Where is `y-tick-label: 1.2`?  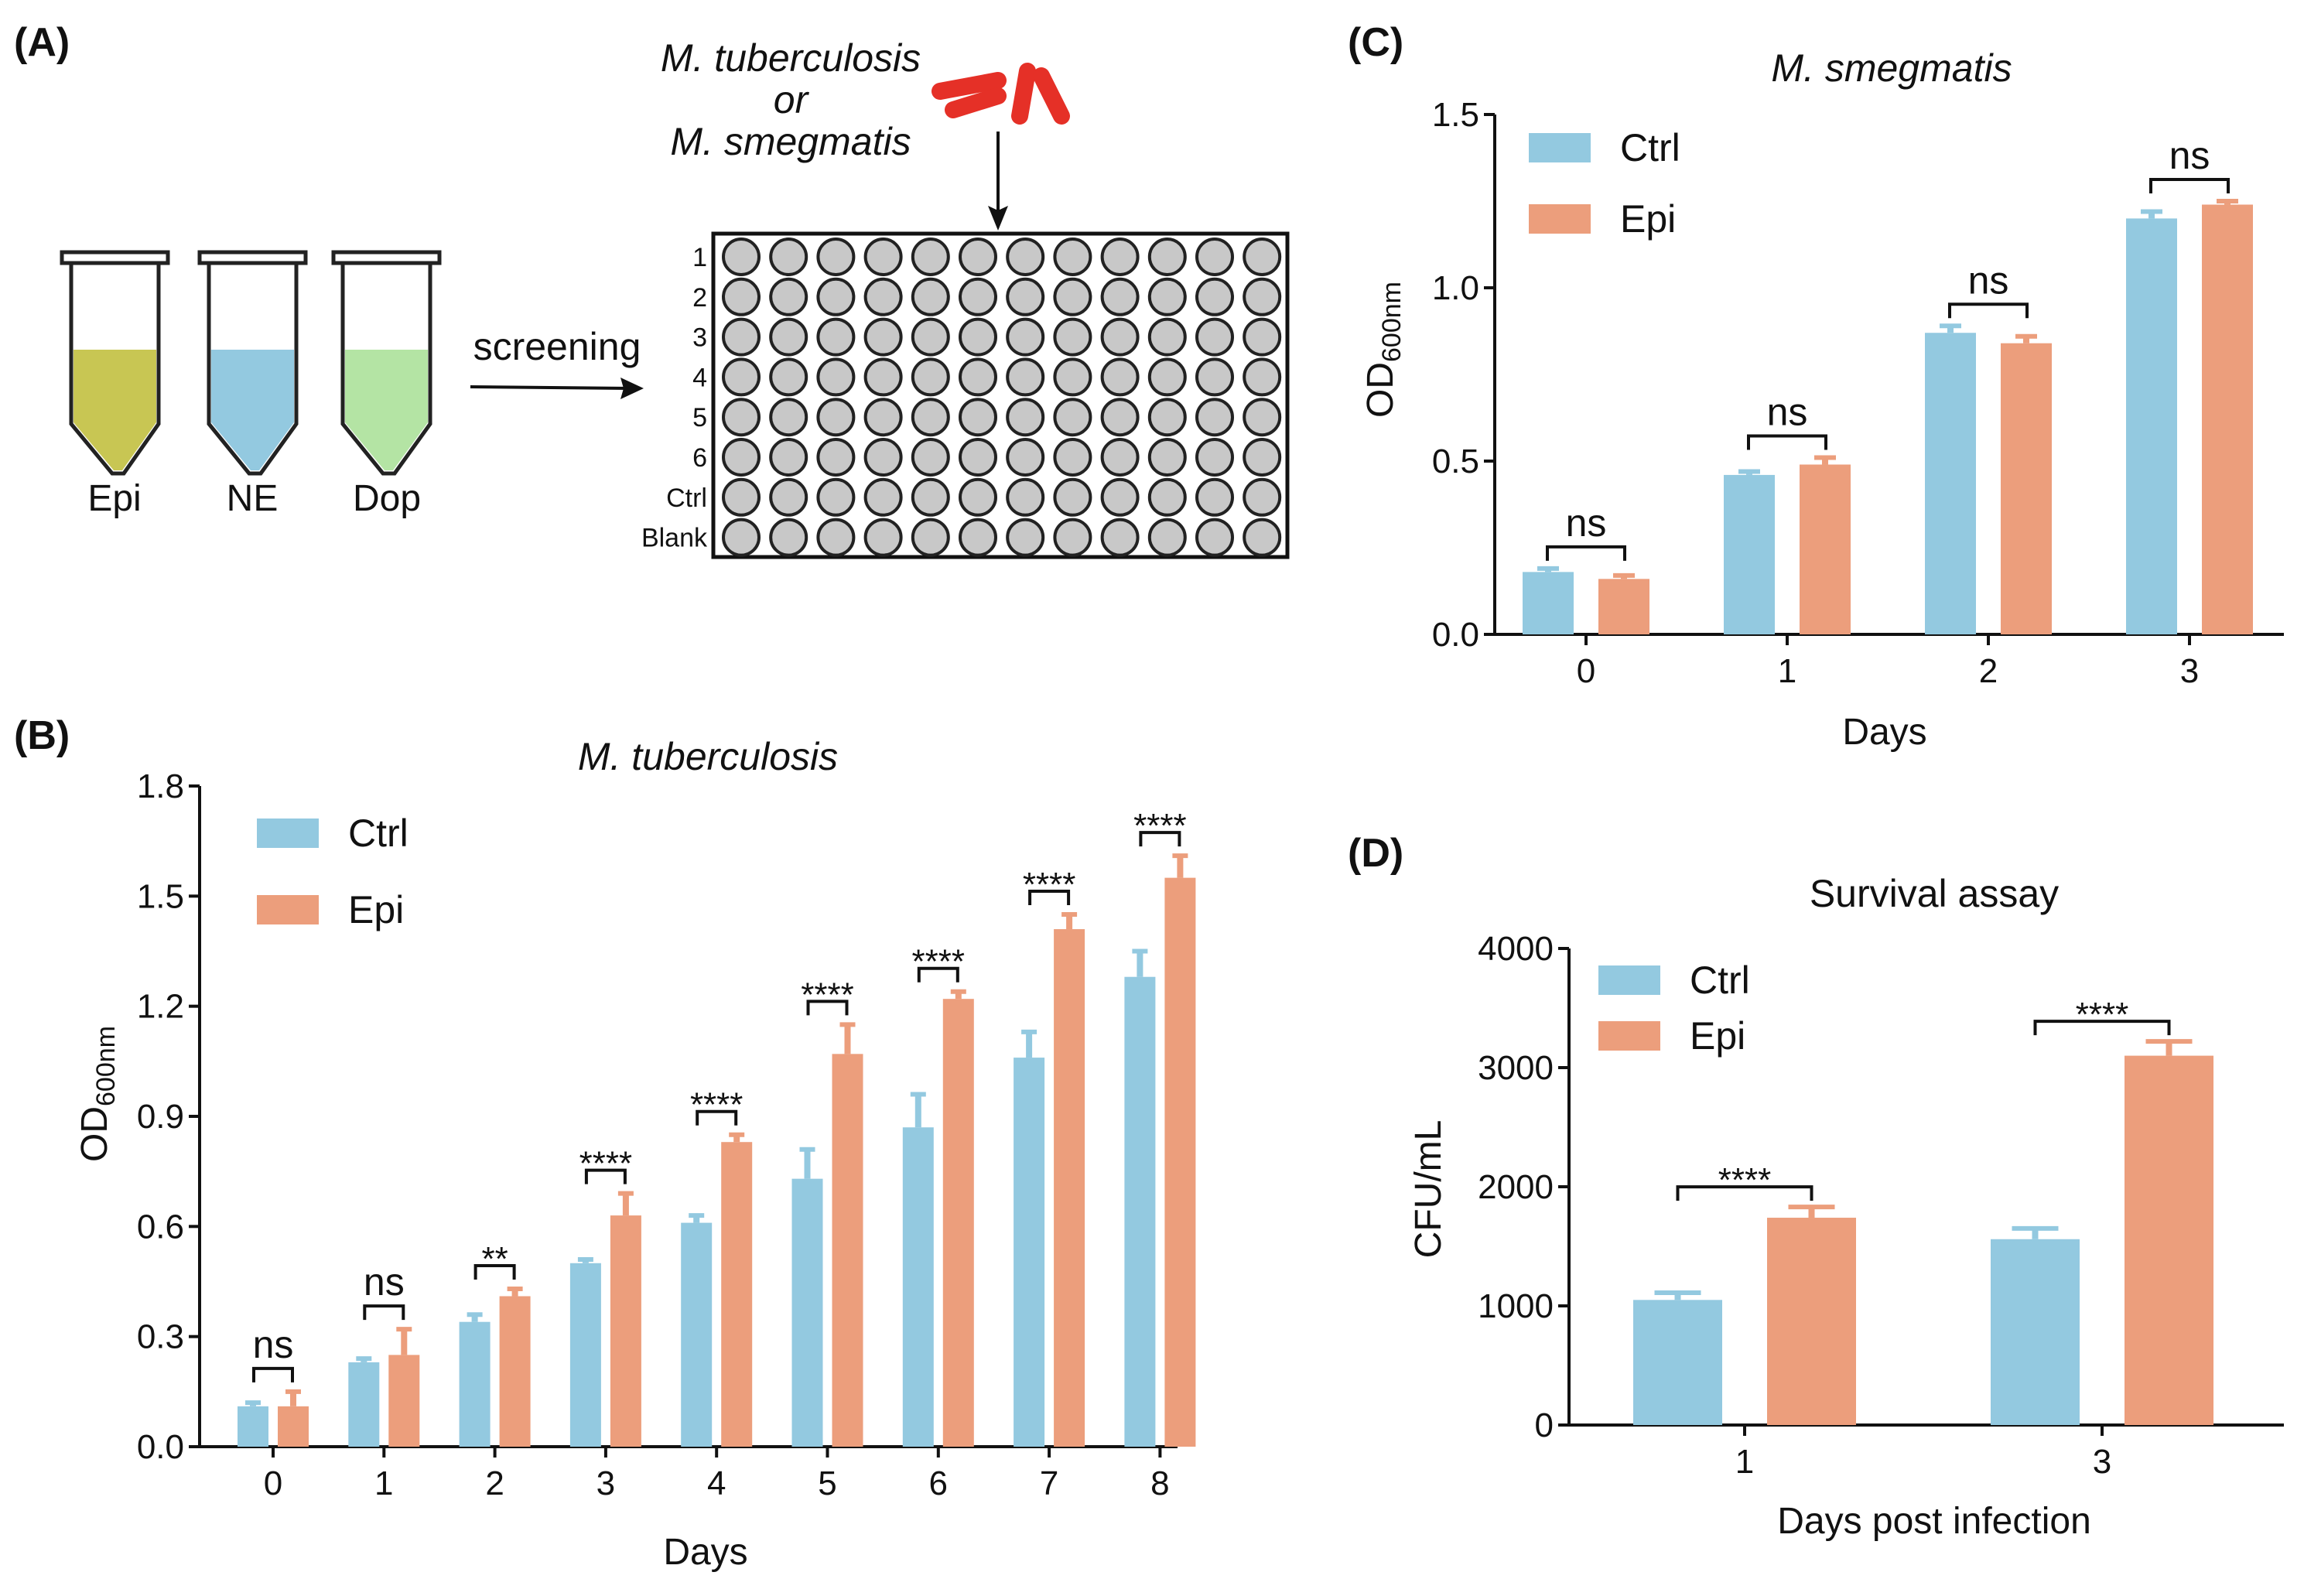
y-tick-label: 1.2 is located at coordinates (160, 1007).